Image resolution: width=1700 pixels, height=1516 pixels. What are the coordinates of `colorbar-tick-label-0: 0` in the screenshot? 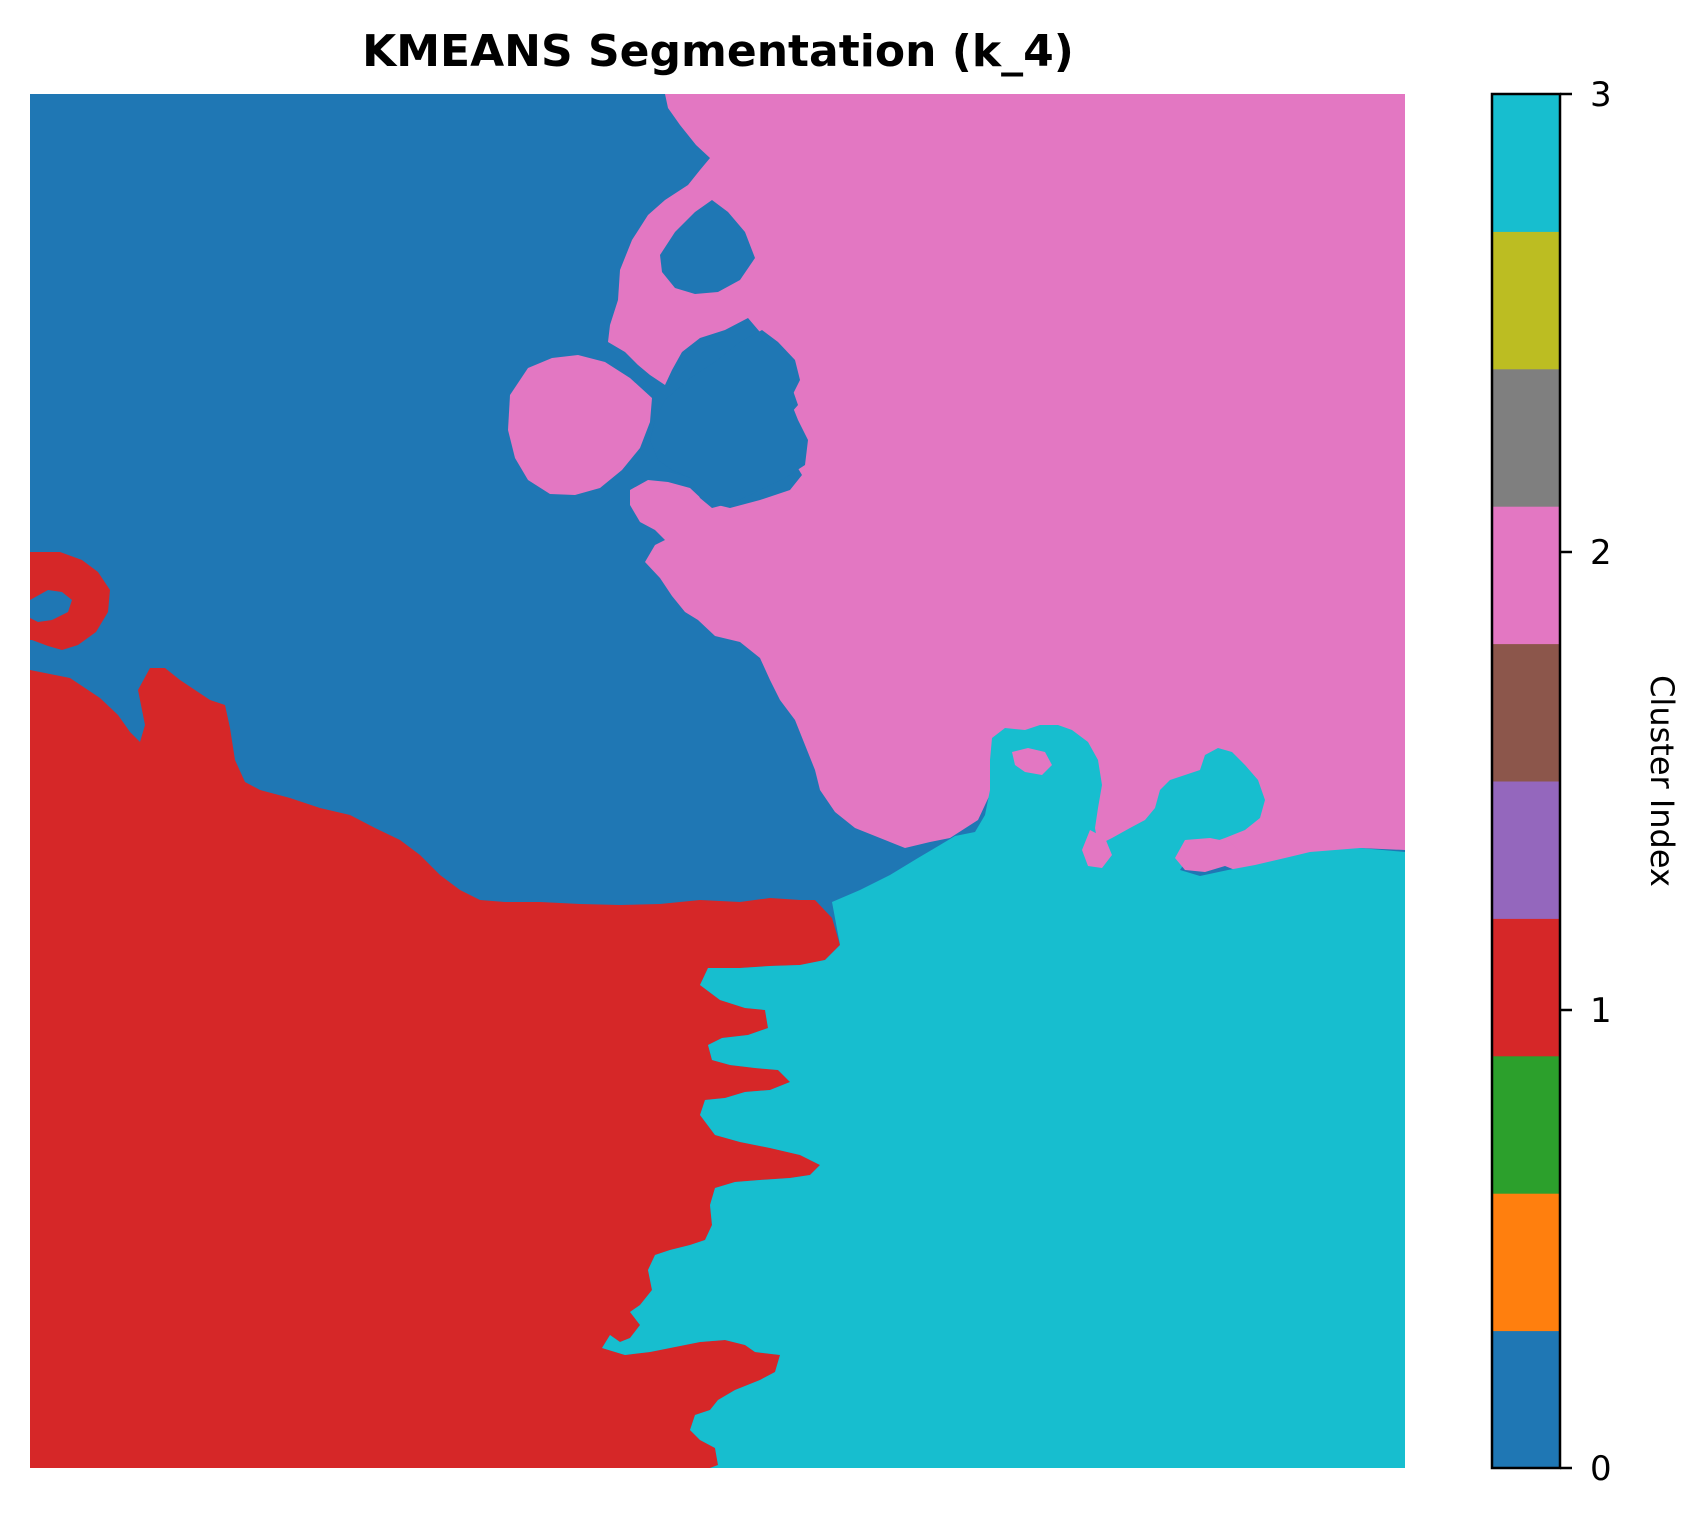 It's located at (1601, 1469).